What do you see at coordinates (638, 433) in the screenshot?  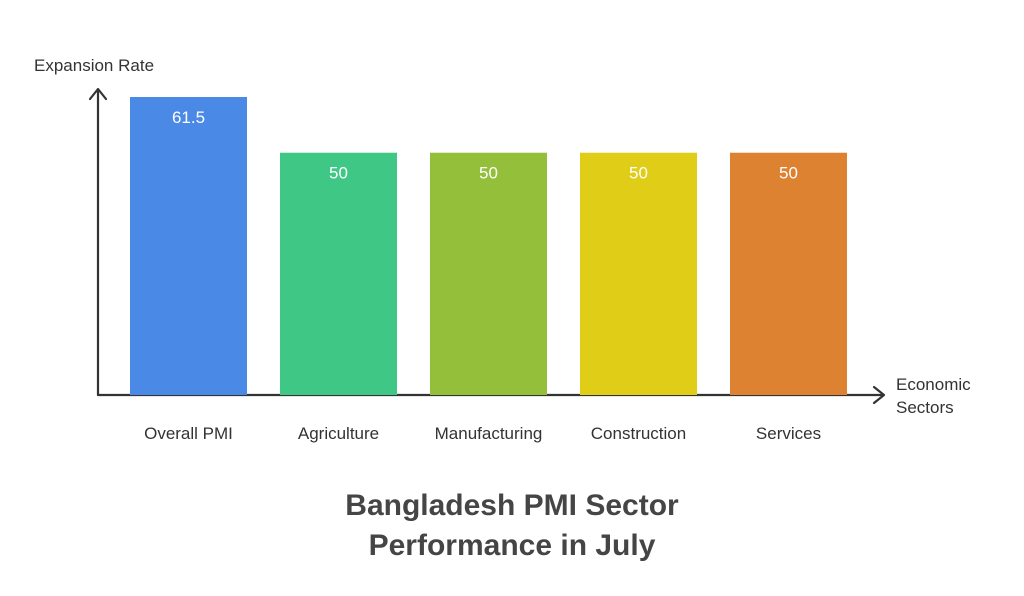 I see `x-tick-label-construction: Construction` at bounding box center [638, 433].